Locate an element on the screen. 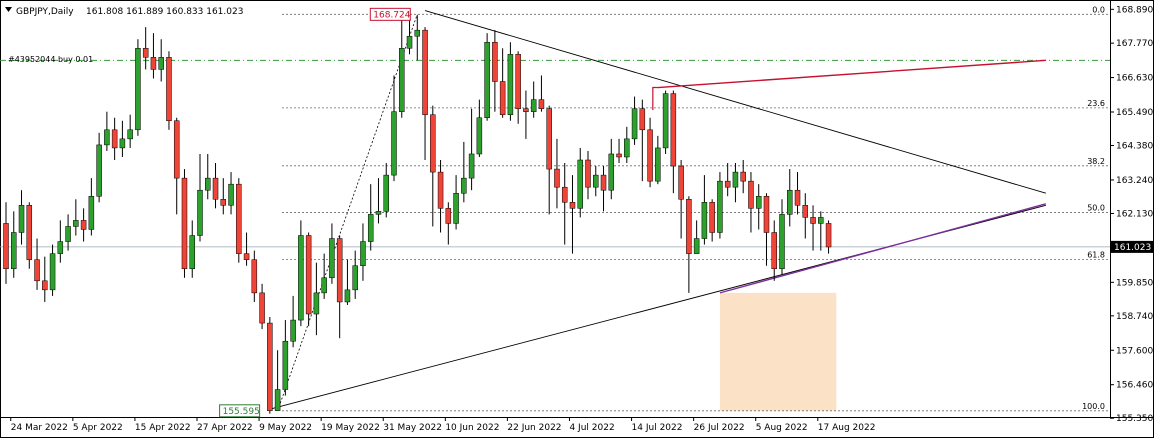 The image size is (1154, 438). target-zone is located at coordinates (778, 351).